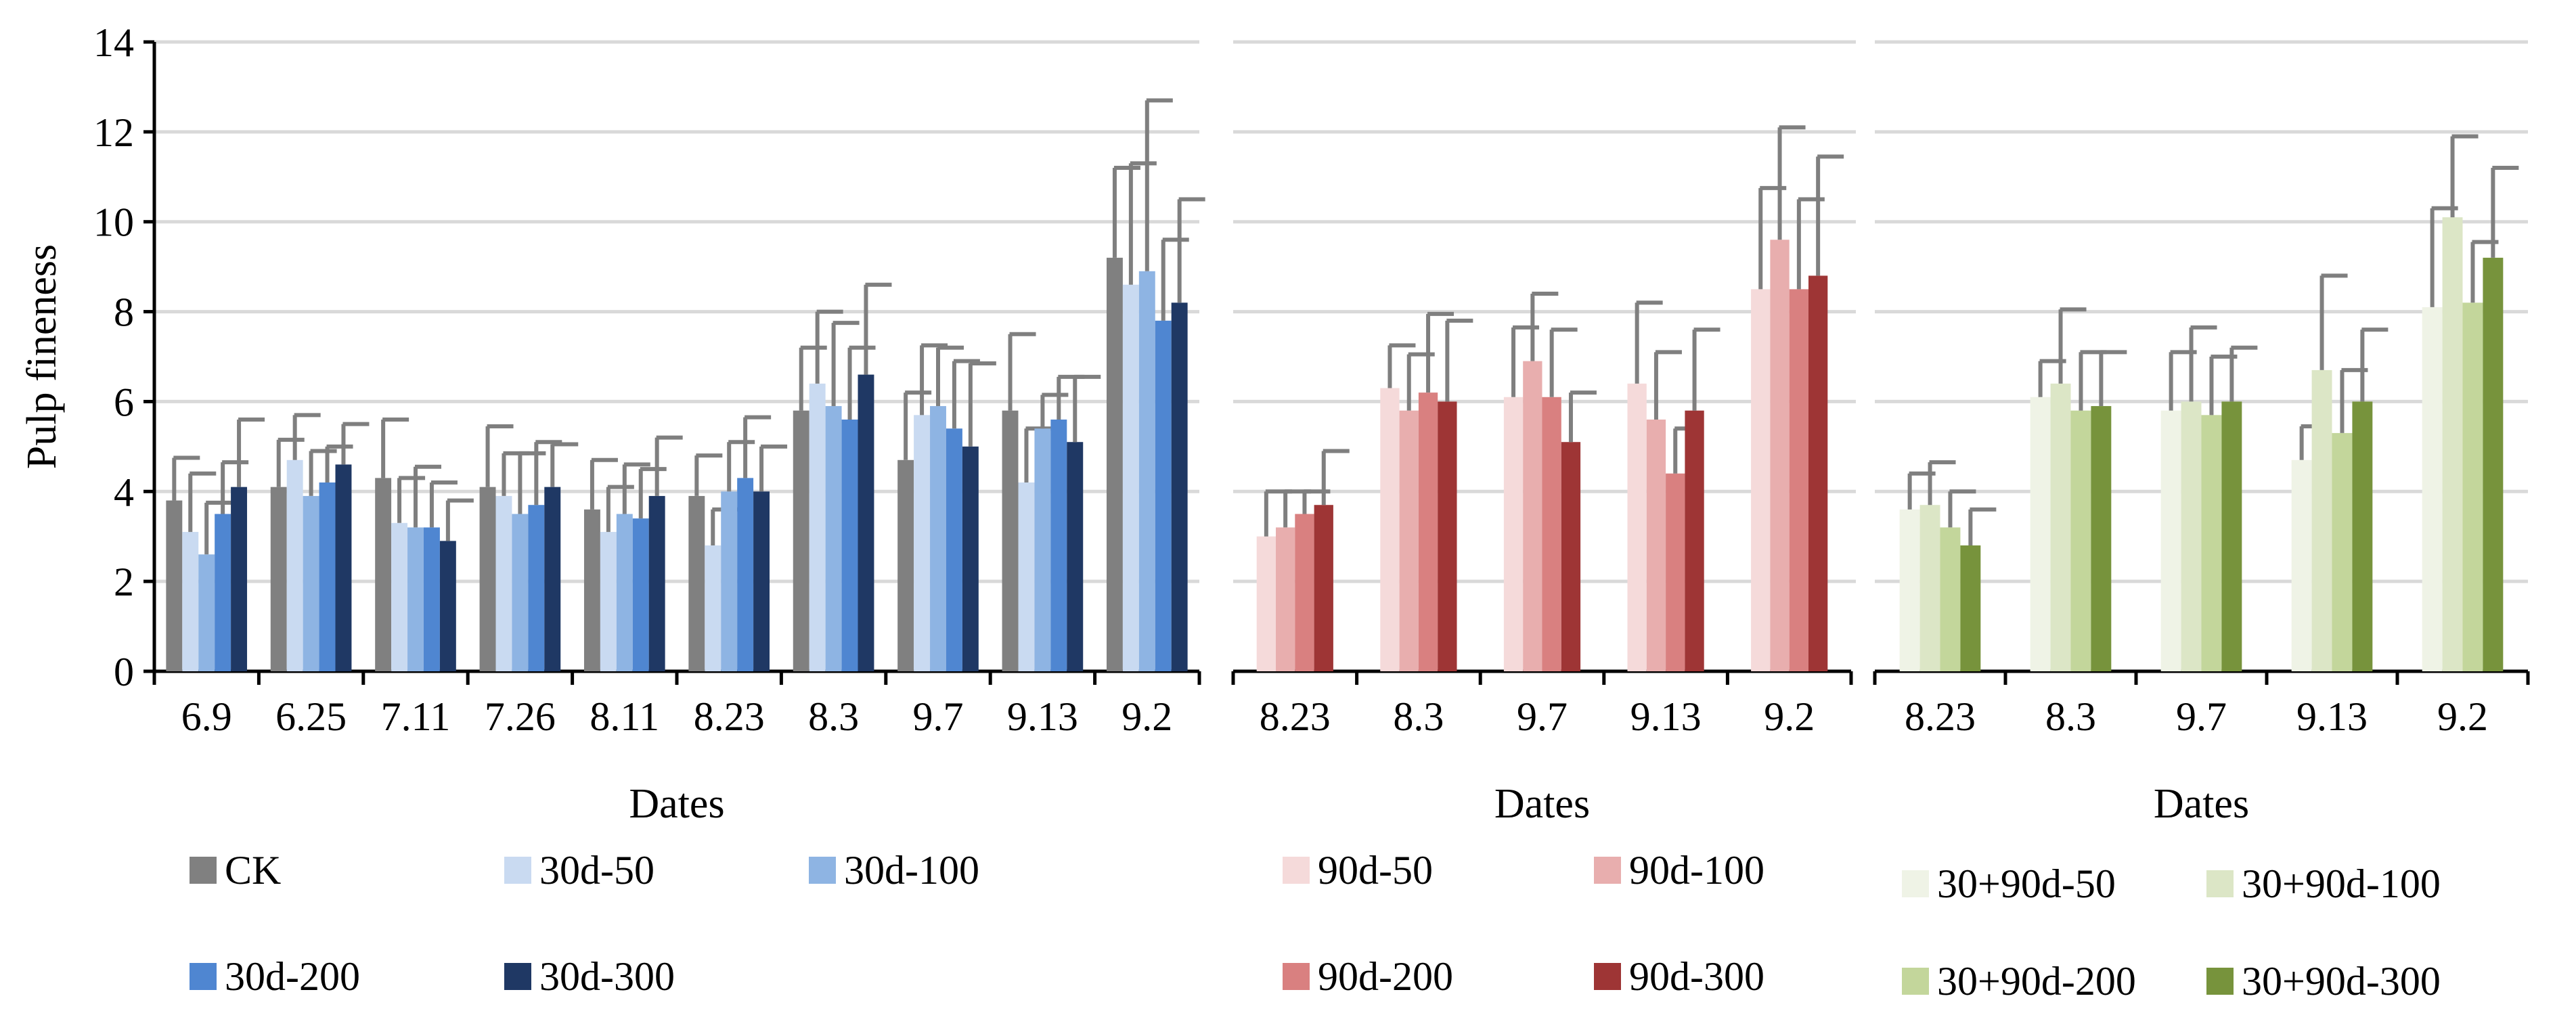  I want to click on legend-label: 30d-200, so click(292, 976).